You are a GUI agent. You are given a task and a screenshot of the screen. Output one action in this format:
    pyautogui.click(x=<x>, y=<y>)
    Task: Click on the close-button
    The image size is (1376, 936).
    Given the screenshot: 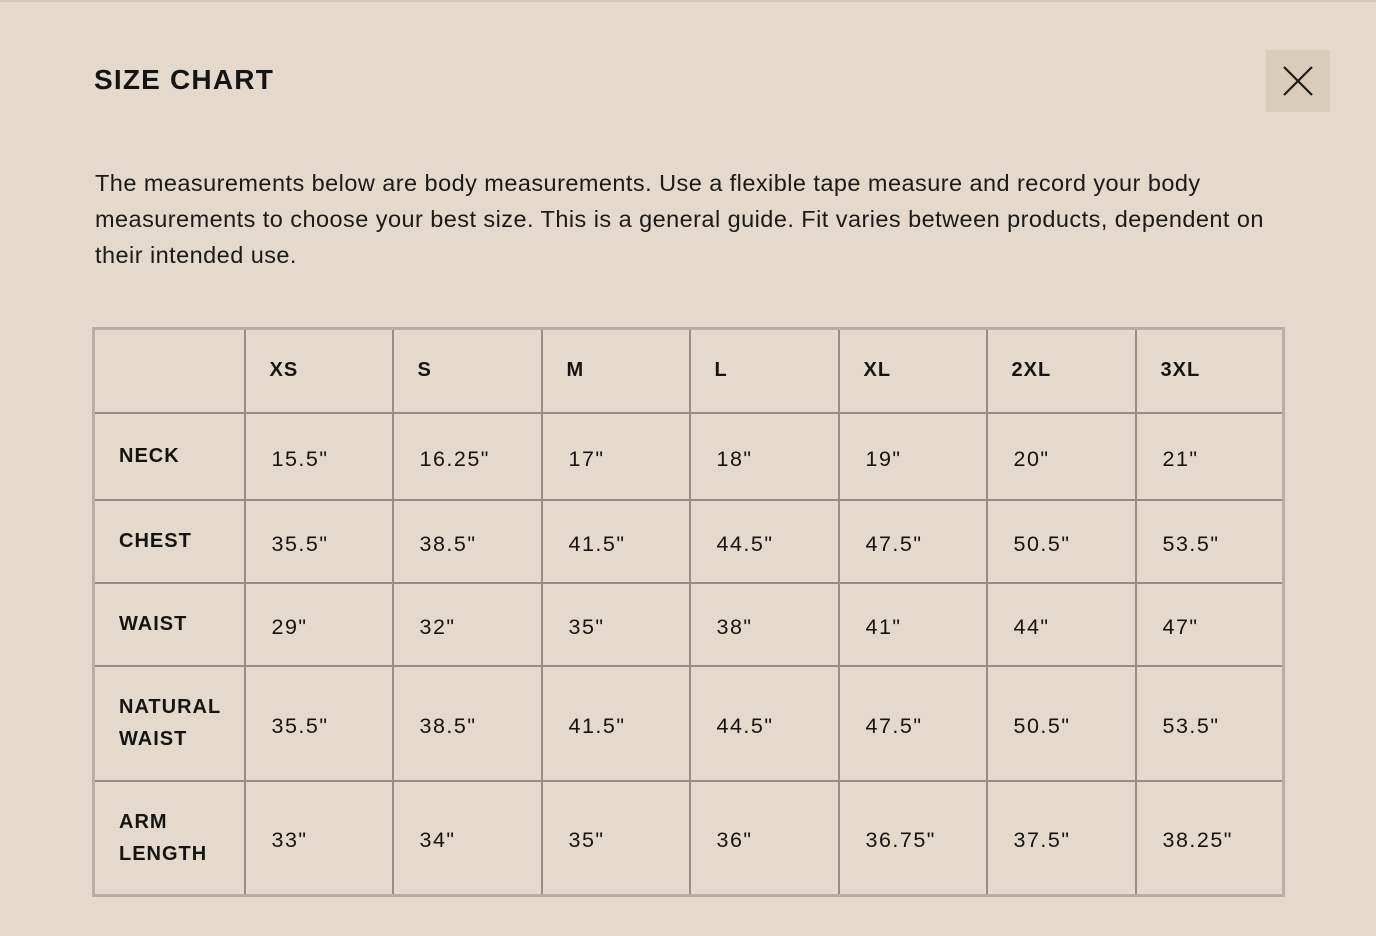 What is the action you would take?
    pyautogui.click(x=1298, y=81)
    